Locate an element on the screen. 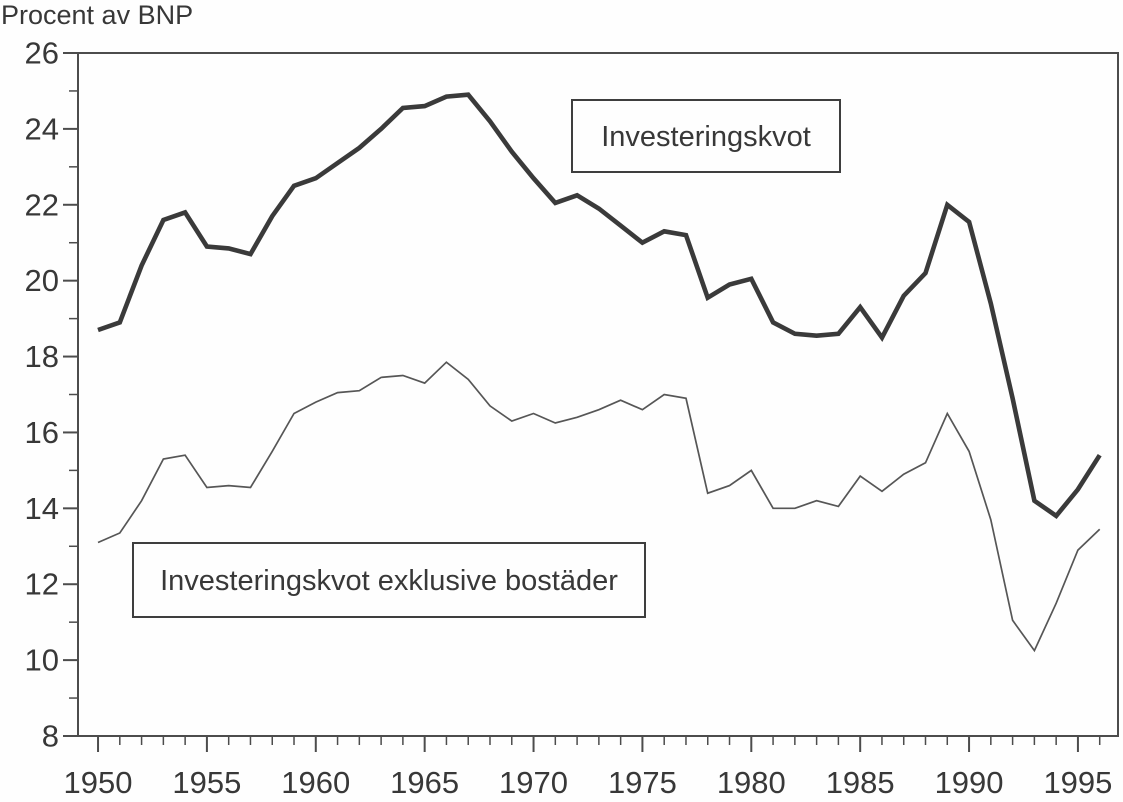 The height and width of the screenshot is (802, 1123). y-axis-title: Procent av BNP is located at coordinates (97, 15).